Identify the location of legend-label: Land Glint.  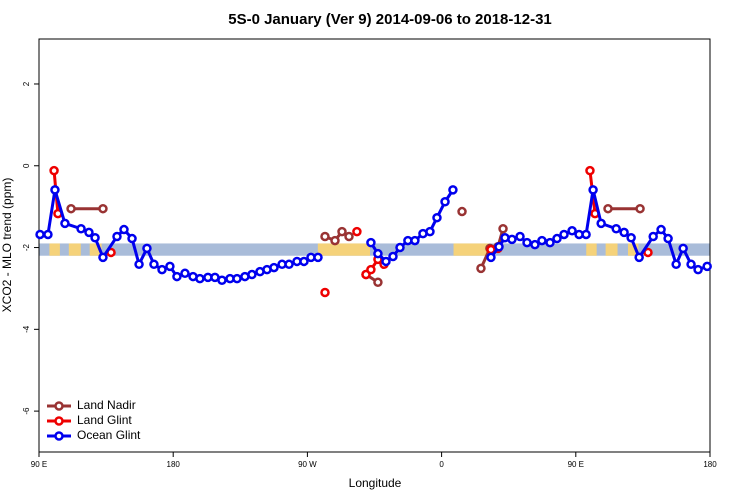
(104, 420).